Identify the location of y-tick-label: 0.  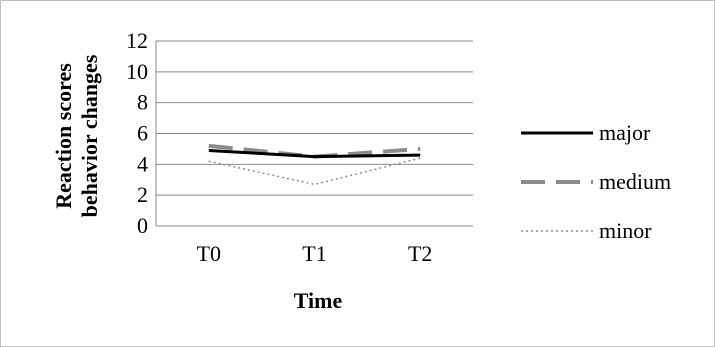
(142, 225).